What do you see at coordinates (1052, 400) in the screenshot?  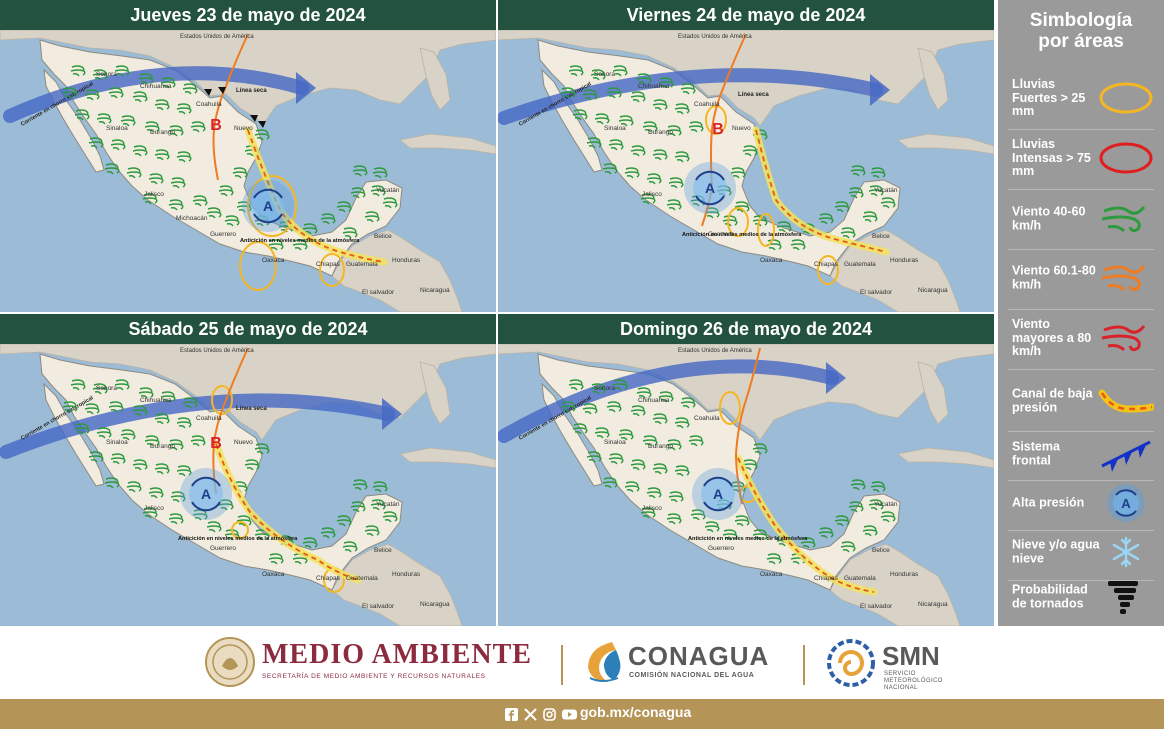 I see `legend-label: Canal de baja presión` at bounding box center [1052, 400].